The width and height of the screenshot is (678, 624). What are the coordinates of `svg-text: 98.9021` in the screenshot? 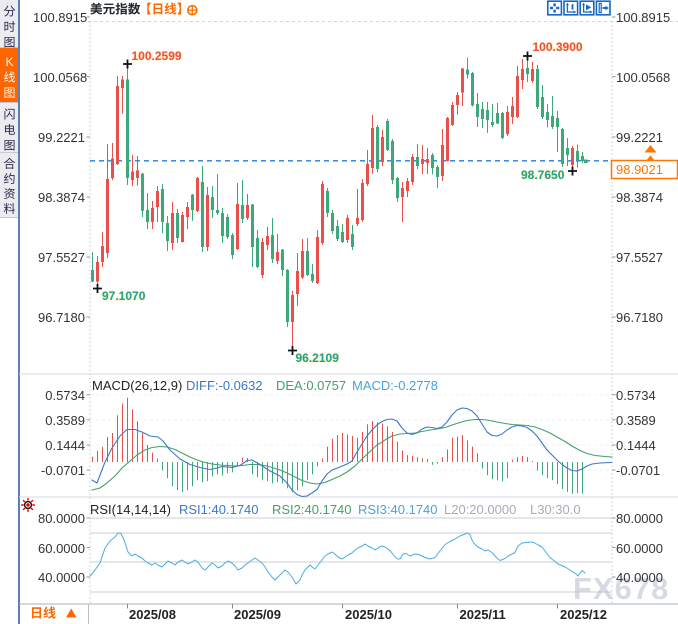 It's located at (639, 169).